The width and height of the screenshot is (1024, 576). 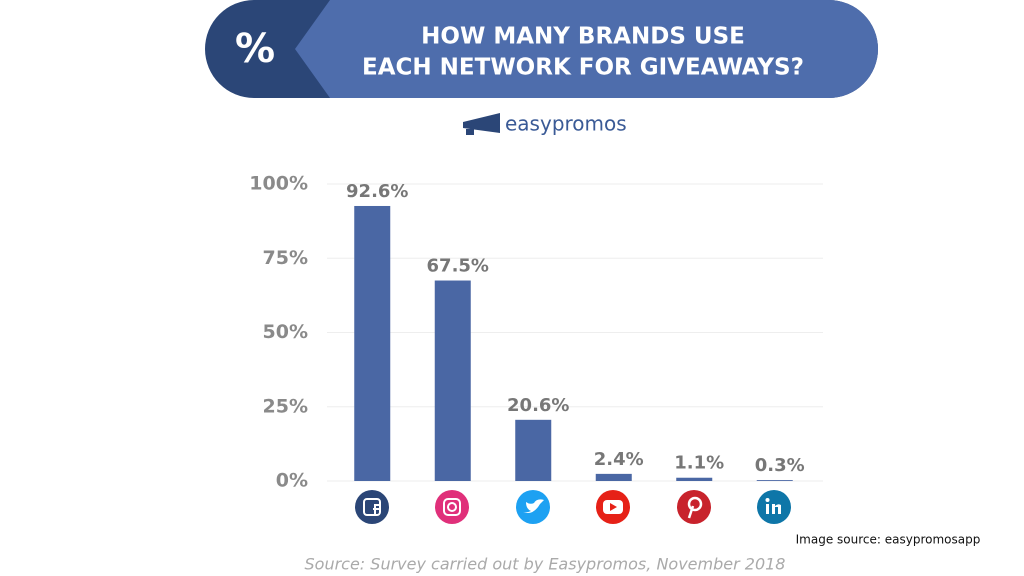 I want to click on icon-youtube, so click(x=613, y=507).